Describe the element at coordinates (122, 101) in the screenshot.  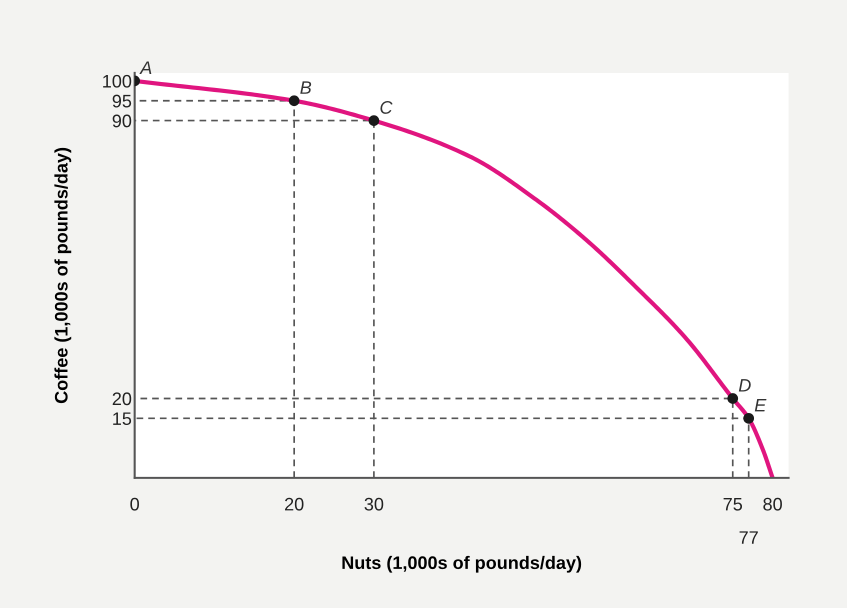
I see `y-tick-label: 95` at that location.